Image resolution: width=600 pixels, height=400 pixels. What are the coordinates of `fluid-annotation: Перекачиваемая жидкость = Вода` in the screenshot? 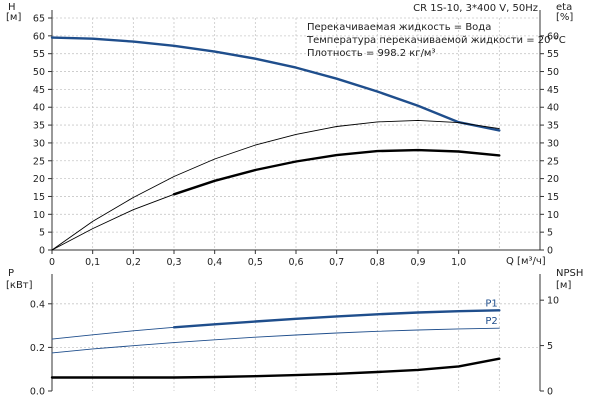 It's located at (399, 27).